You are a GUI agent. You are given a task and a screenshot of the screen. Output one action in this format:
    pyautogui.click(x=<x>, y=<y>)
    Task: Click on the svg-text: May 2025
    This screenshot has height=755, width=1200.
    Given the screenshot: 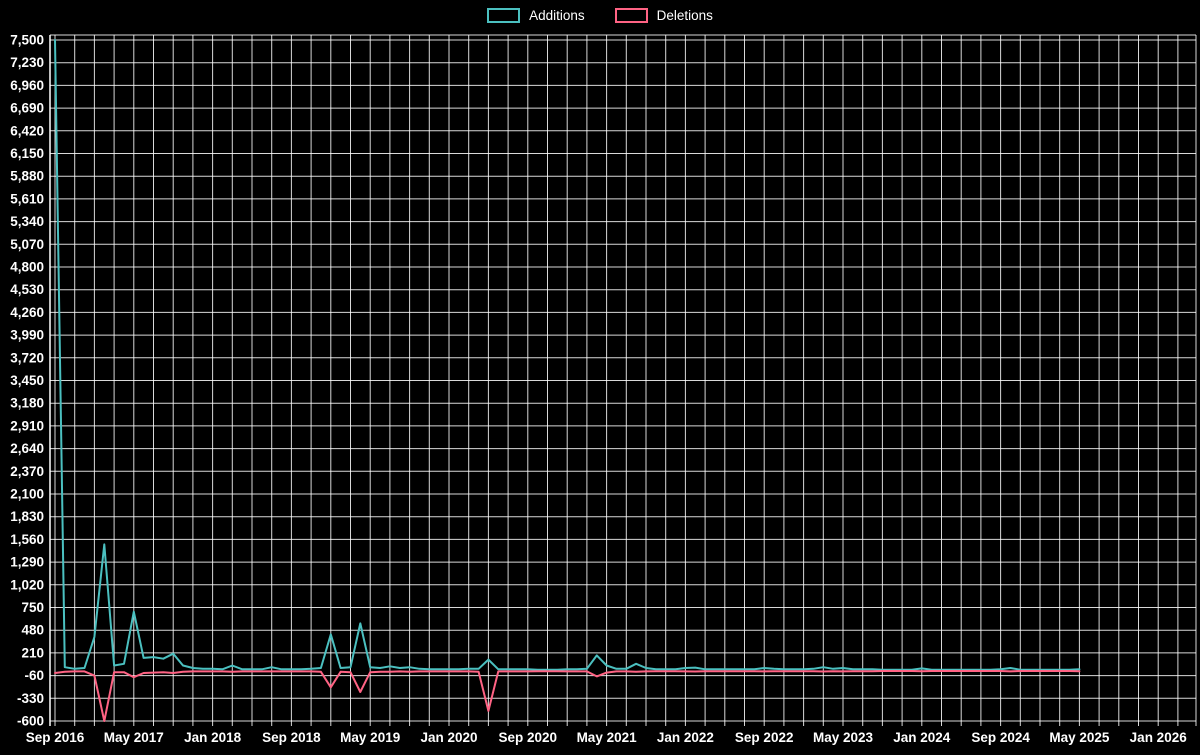 What is the action you would take?
    pyautogui.click(x=1079, y=737)
    